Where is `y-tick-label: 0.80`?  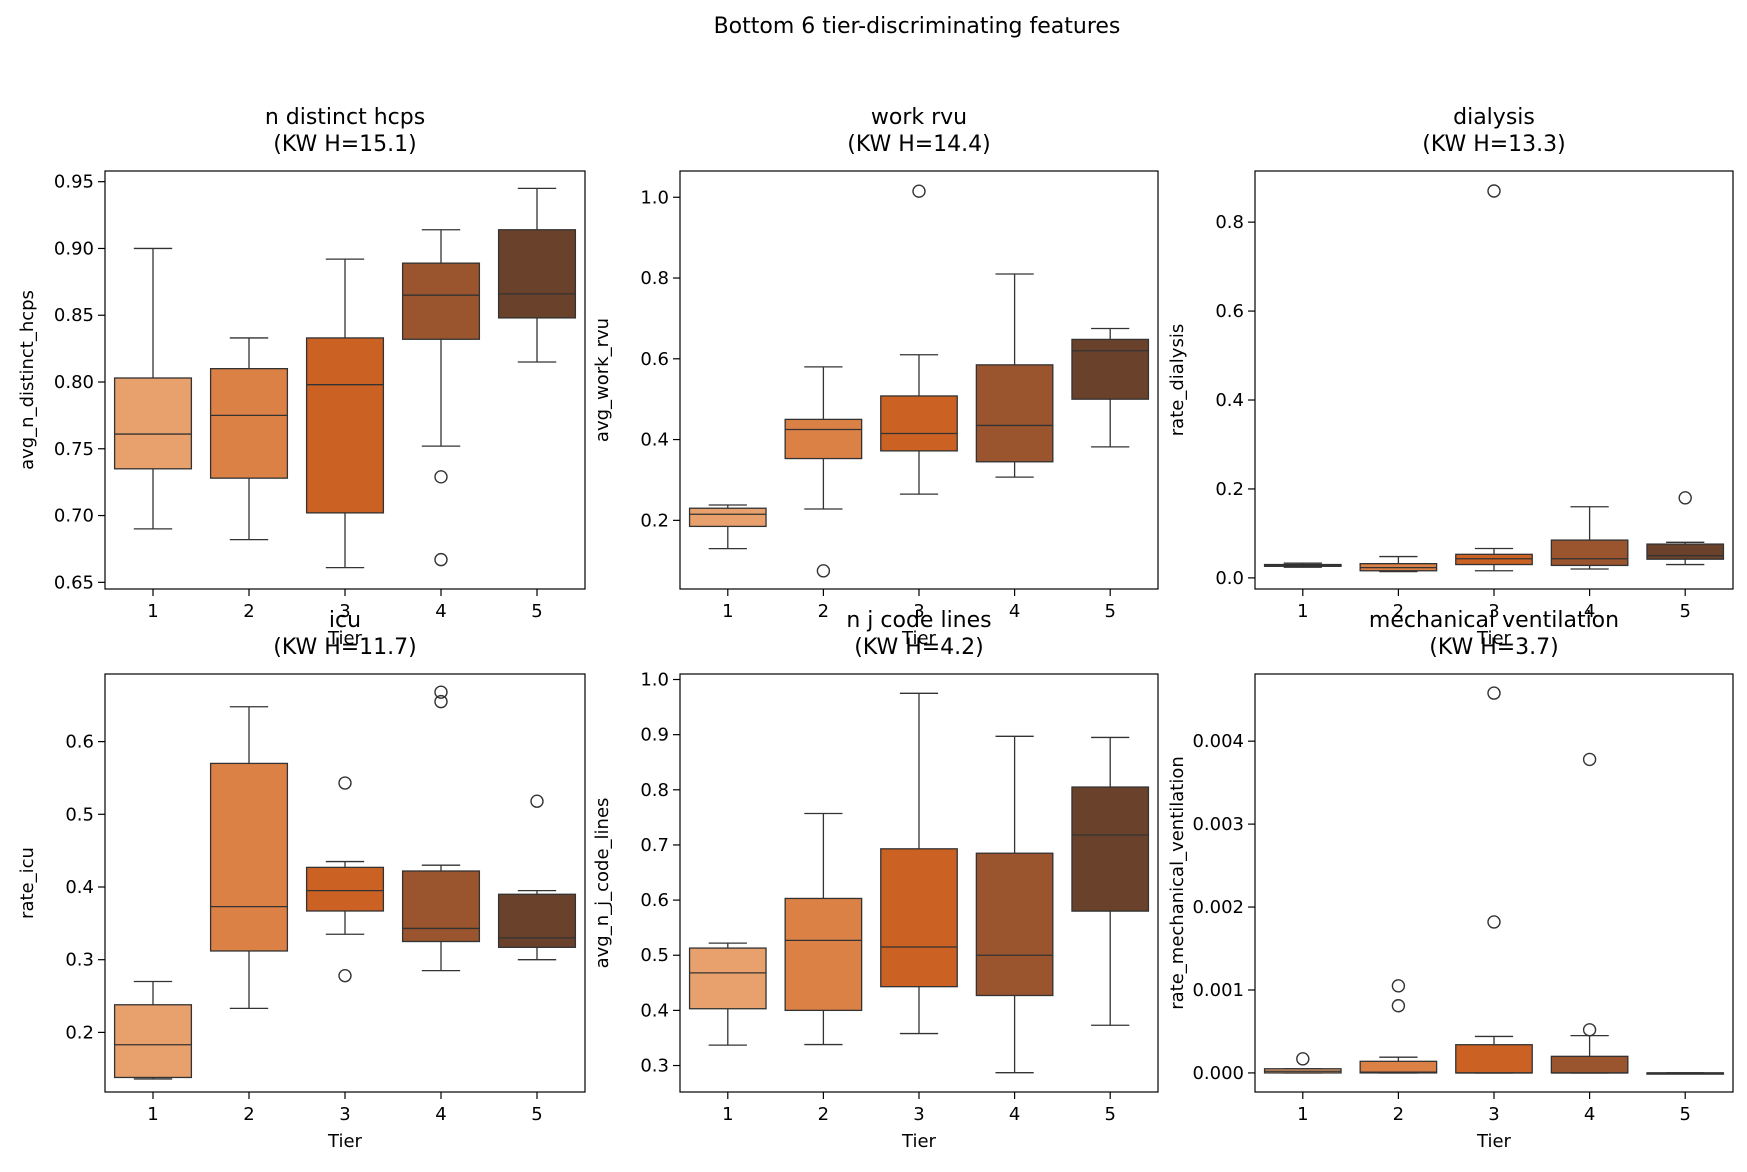
y-tick-label: 0.80 is located at coordinates (74, 382).